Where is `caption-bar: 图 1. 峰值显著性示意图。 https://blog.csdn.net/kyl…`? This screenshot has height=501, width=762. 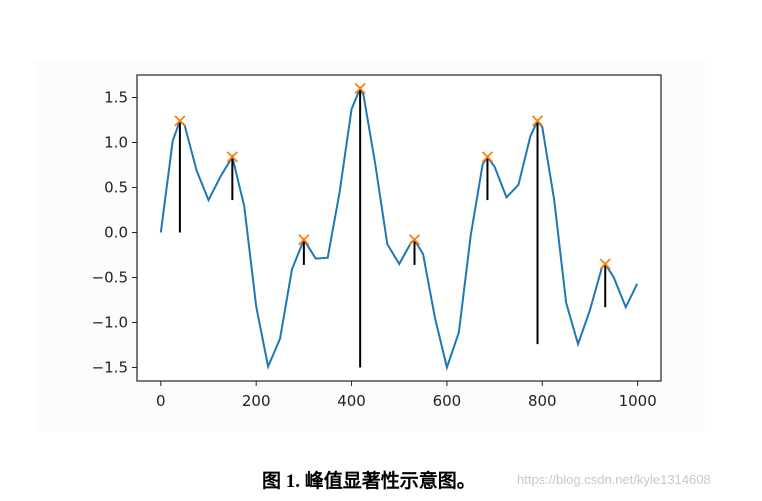 caption-bar: 图 1. 峰值显著性示意图。 https://blog.csdn.net/kyl… is located at coordinates (381, 480).